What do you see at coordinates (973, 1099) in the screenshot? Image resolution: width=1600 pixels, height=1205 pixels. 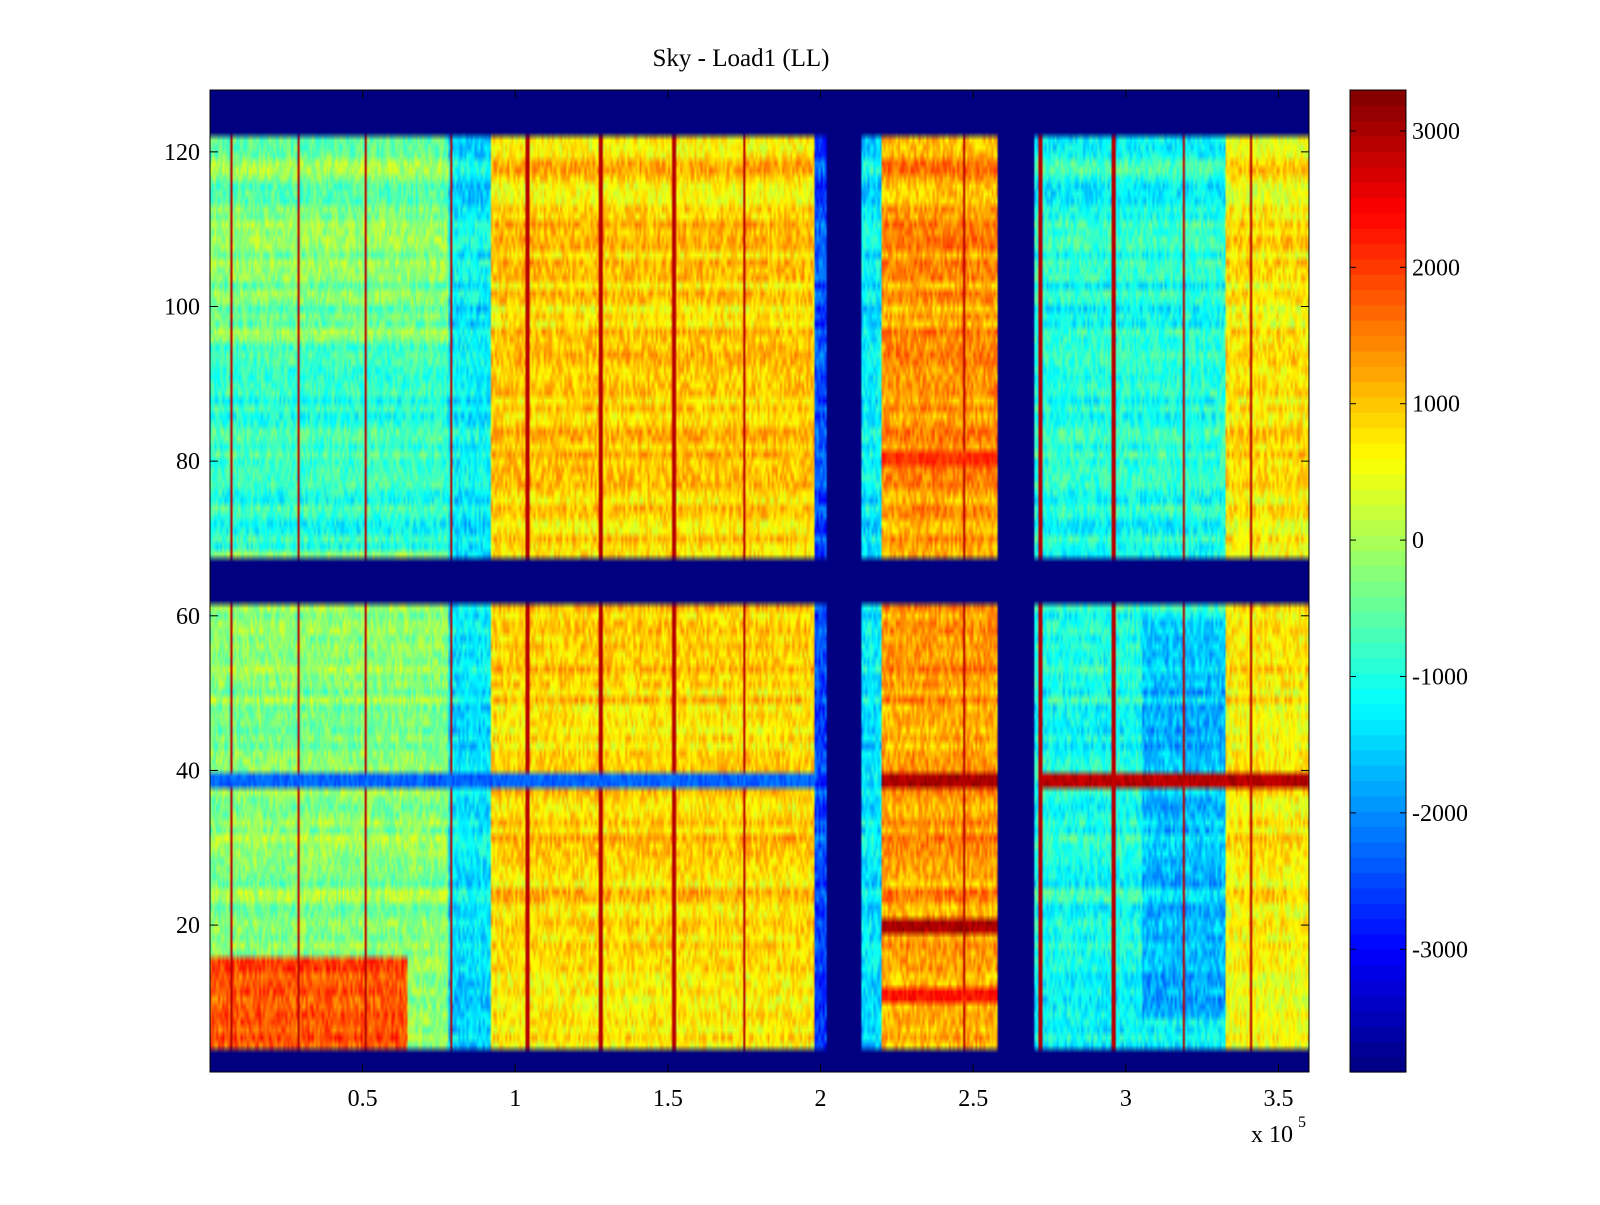 I see `x-tick-label: 2.5` at bounding box center [973, 1099].